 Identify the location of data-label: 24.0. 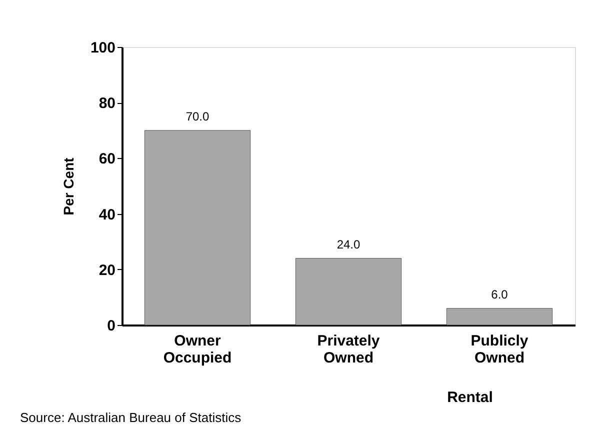
(348, 244).